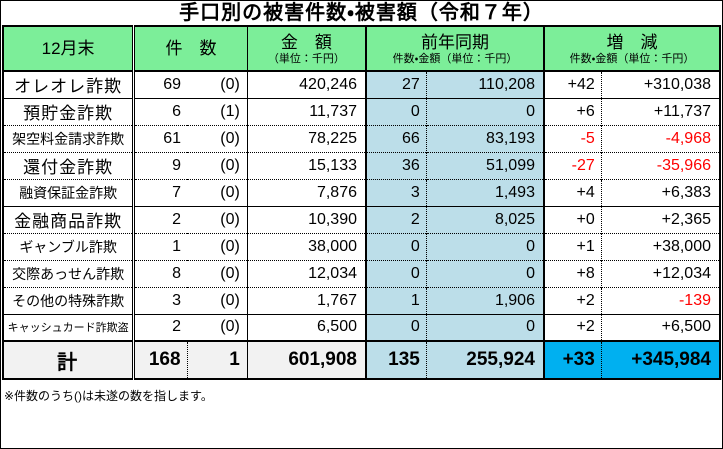  What do you see at coordinates (681, 273) in the screenshot?
I see `change-amount: +12,034` at bounding box center [681, 273].